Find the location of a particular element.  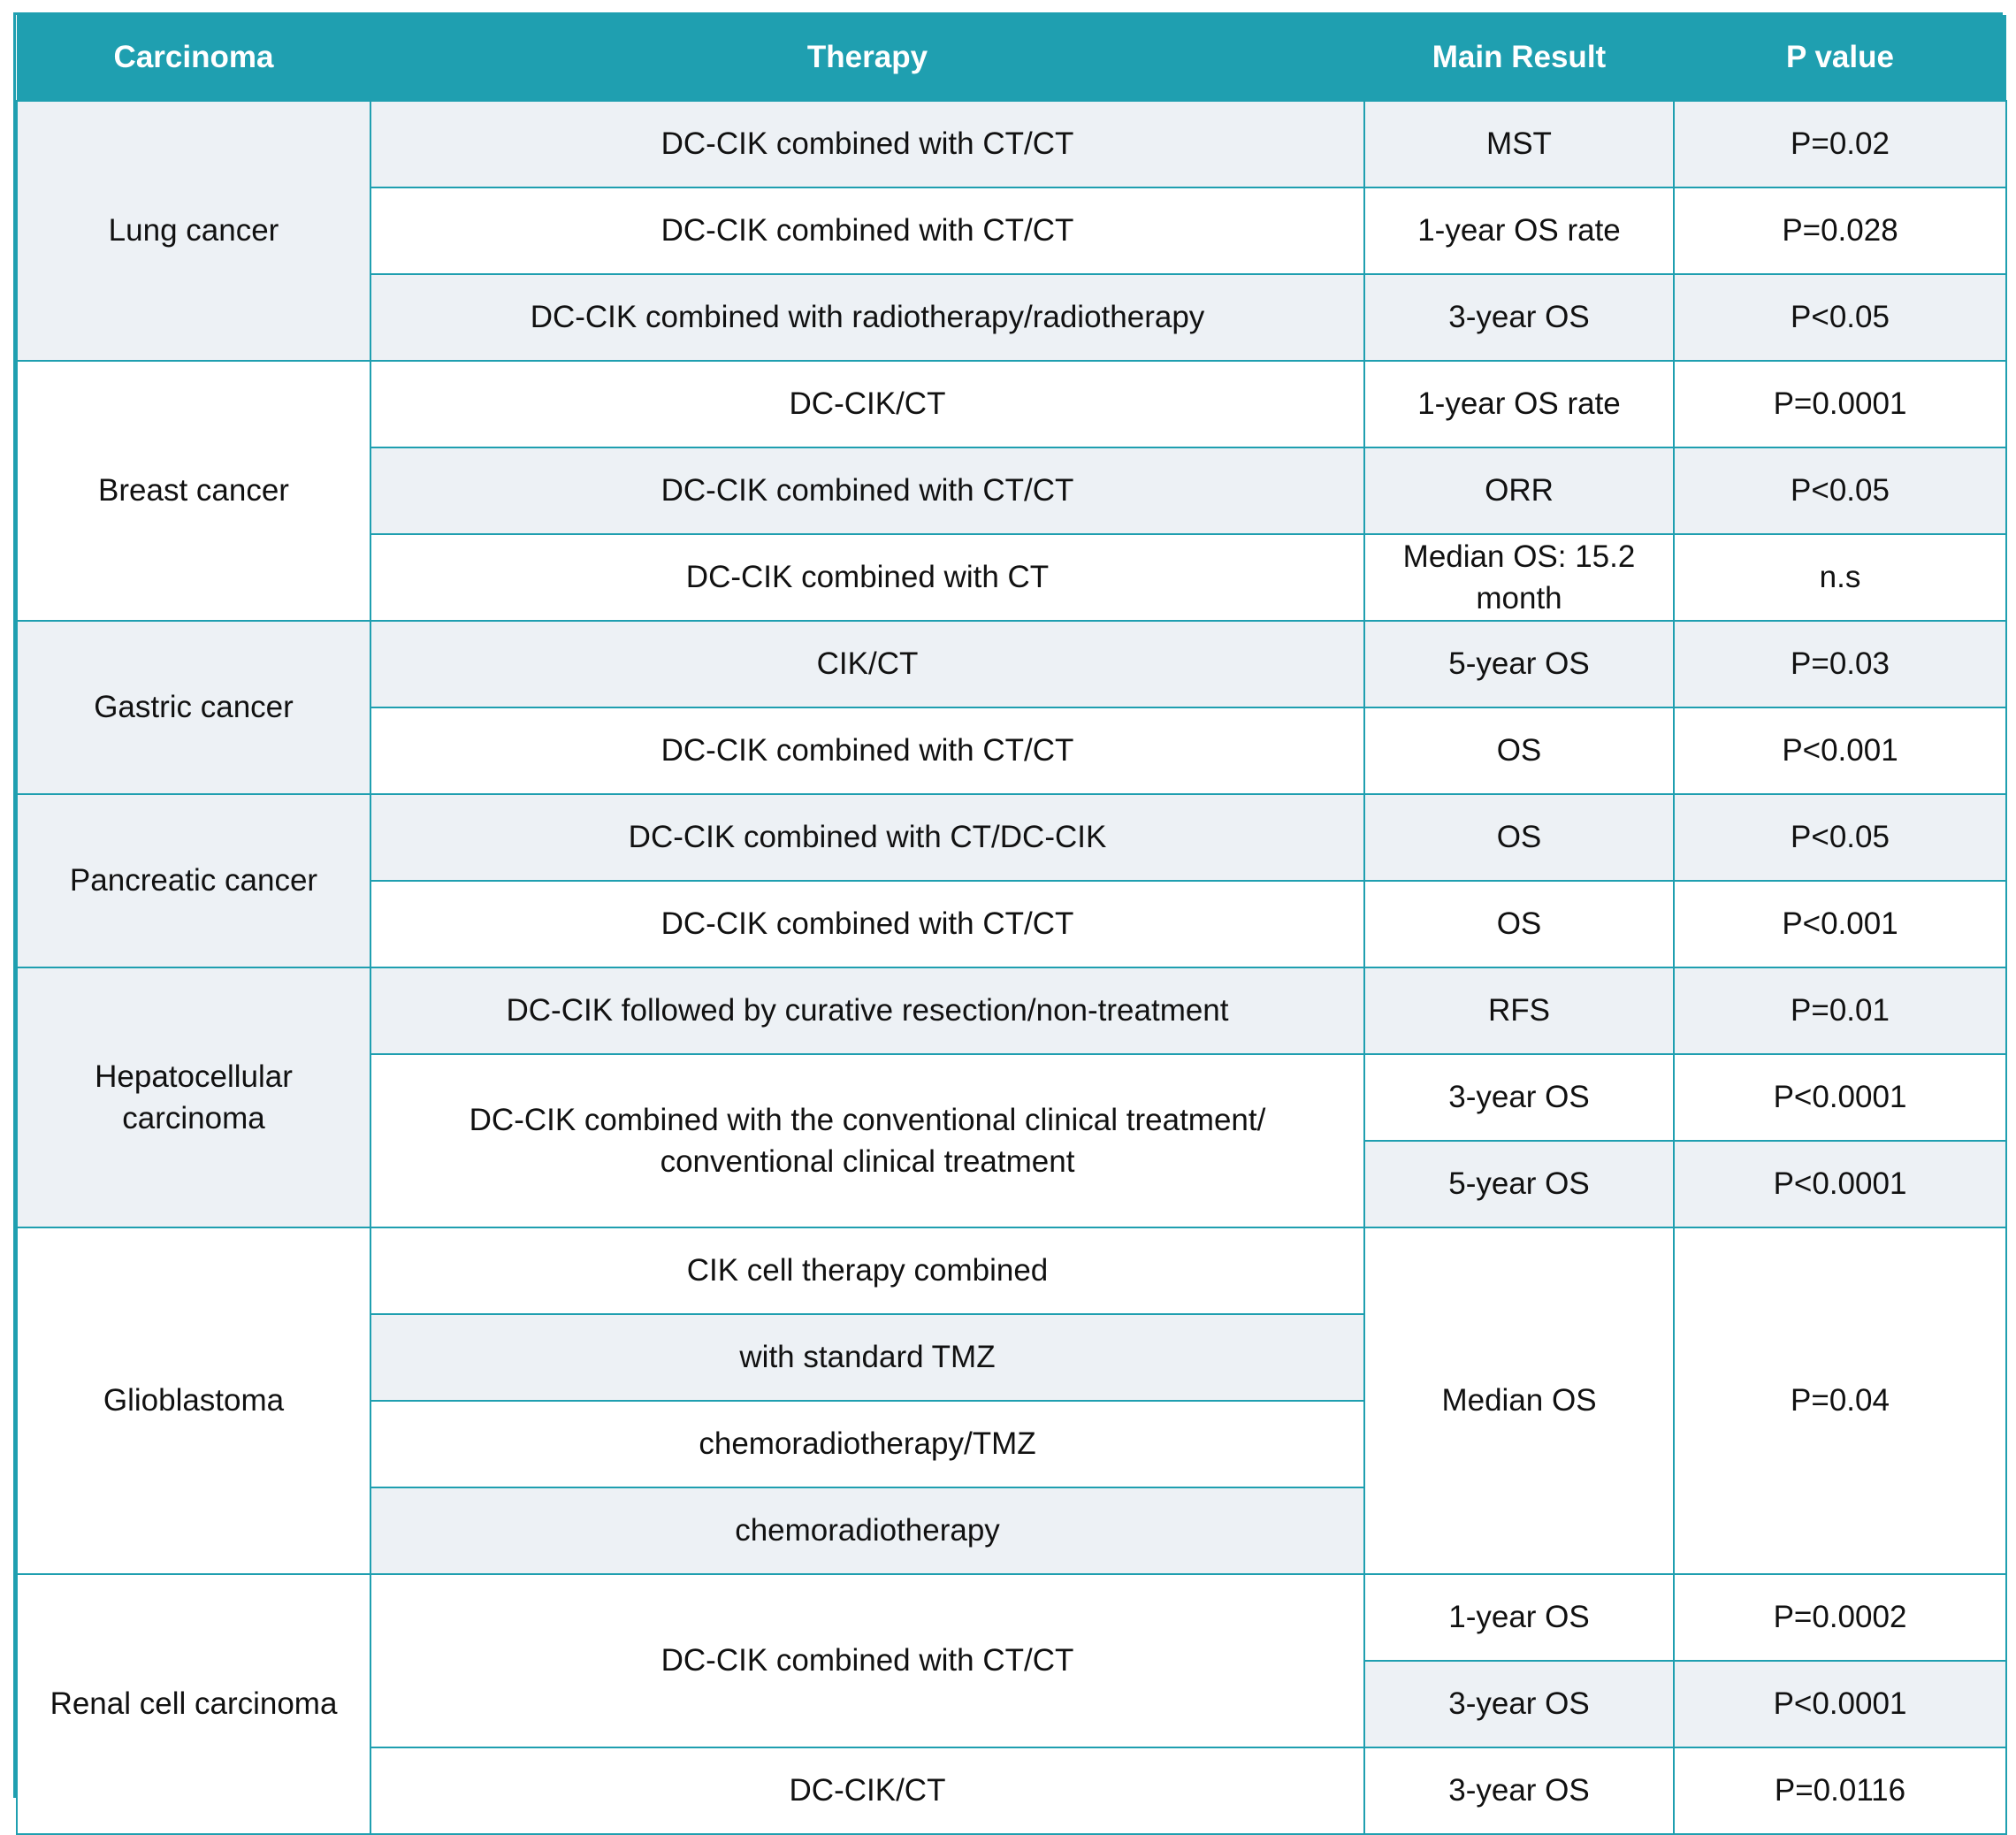

table-row: Gastric cancer CIK/CT 5-year OS P=0.03 is located at coordinates (1011, 707).